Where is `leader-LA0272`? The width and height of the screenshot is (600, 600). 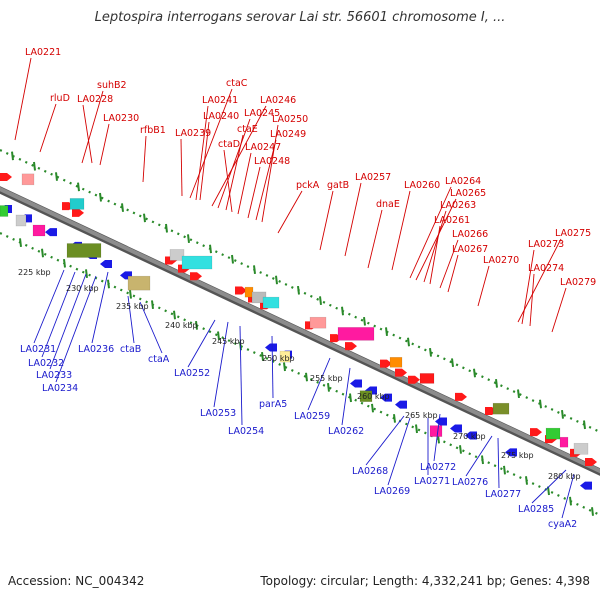 leader-LA0272 is located at coordinates (437, 437).